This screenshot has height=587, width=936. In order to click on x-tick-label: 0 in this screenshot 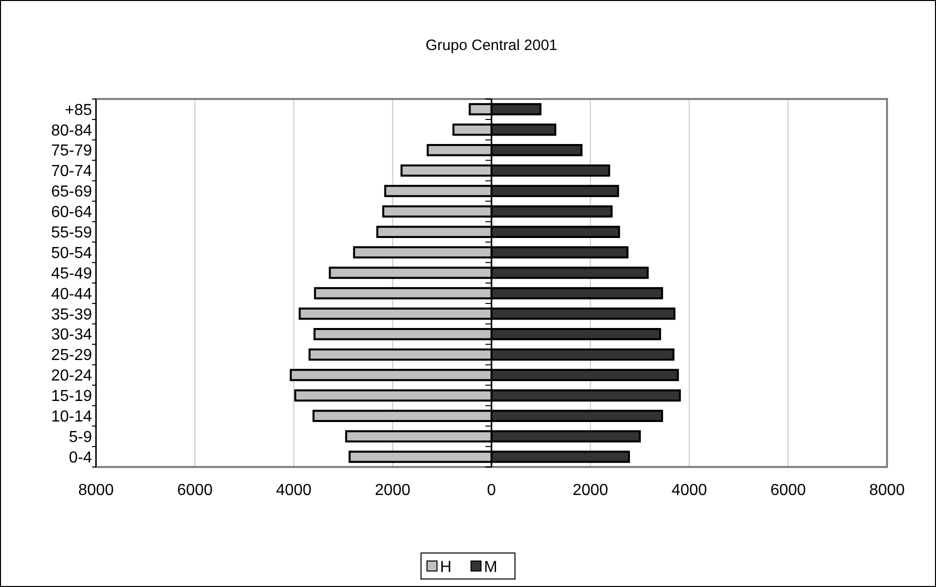, I will do `click(491, 490)`.